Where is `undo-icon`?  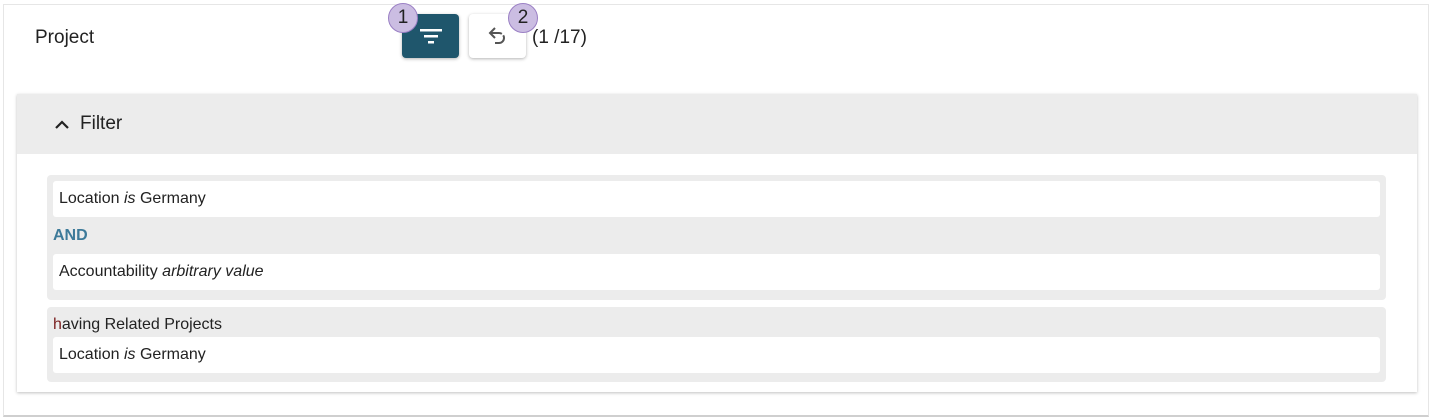
undo-icon is located at coordinates (496, 35).